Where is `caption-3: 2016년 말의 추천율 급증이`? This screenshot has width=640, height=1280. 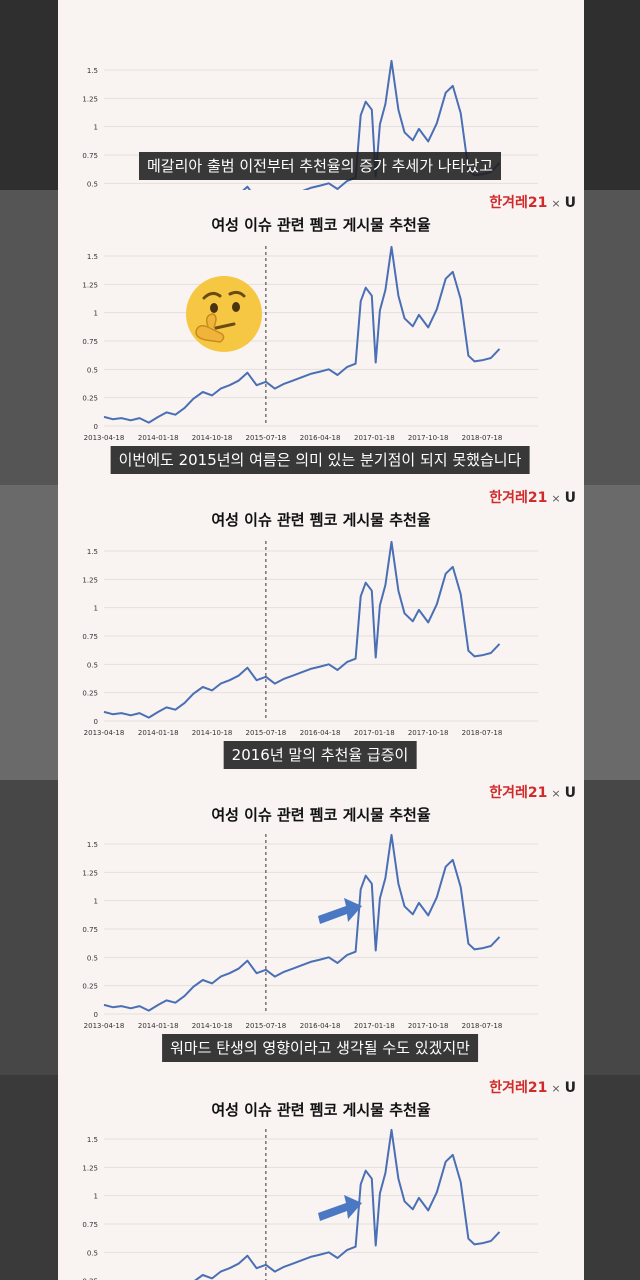
caption-3: 2016년 말의 추천율 급증이 is located at coordinates (320, 755).